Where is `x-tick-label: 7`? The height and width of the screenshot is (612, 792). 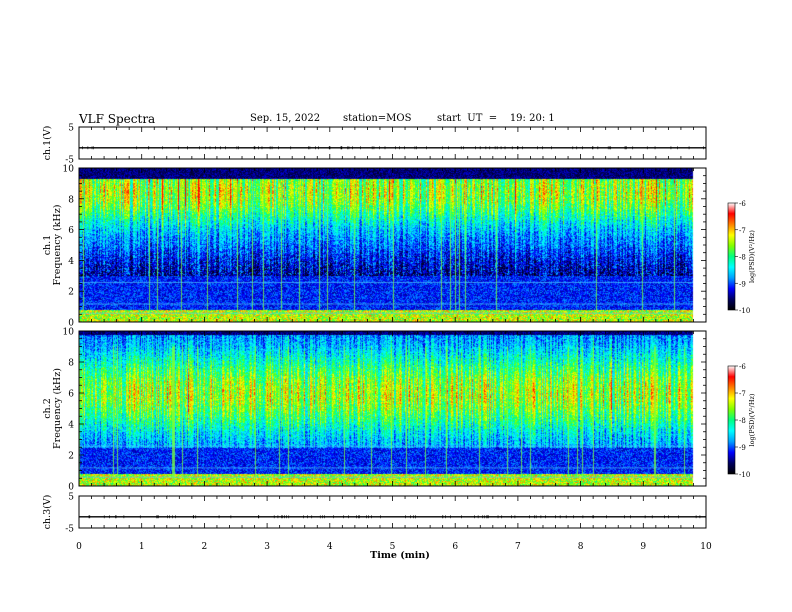 x-tick-label: 7 is located at coordinates (518, 547).